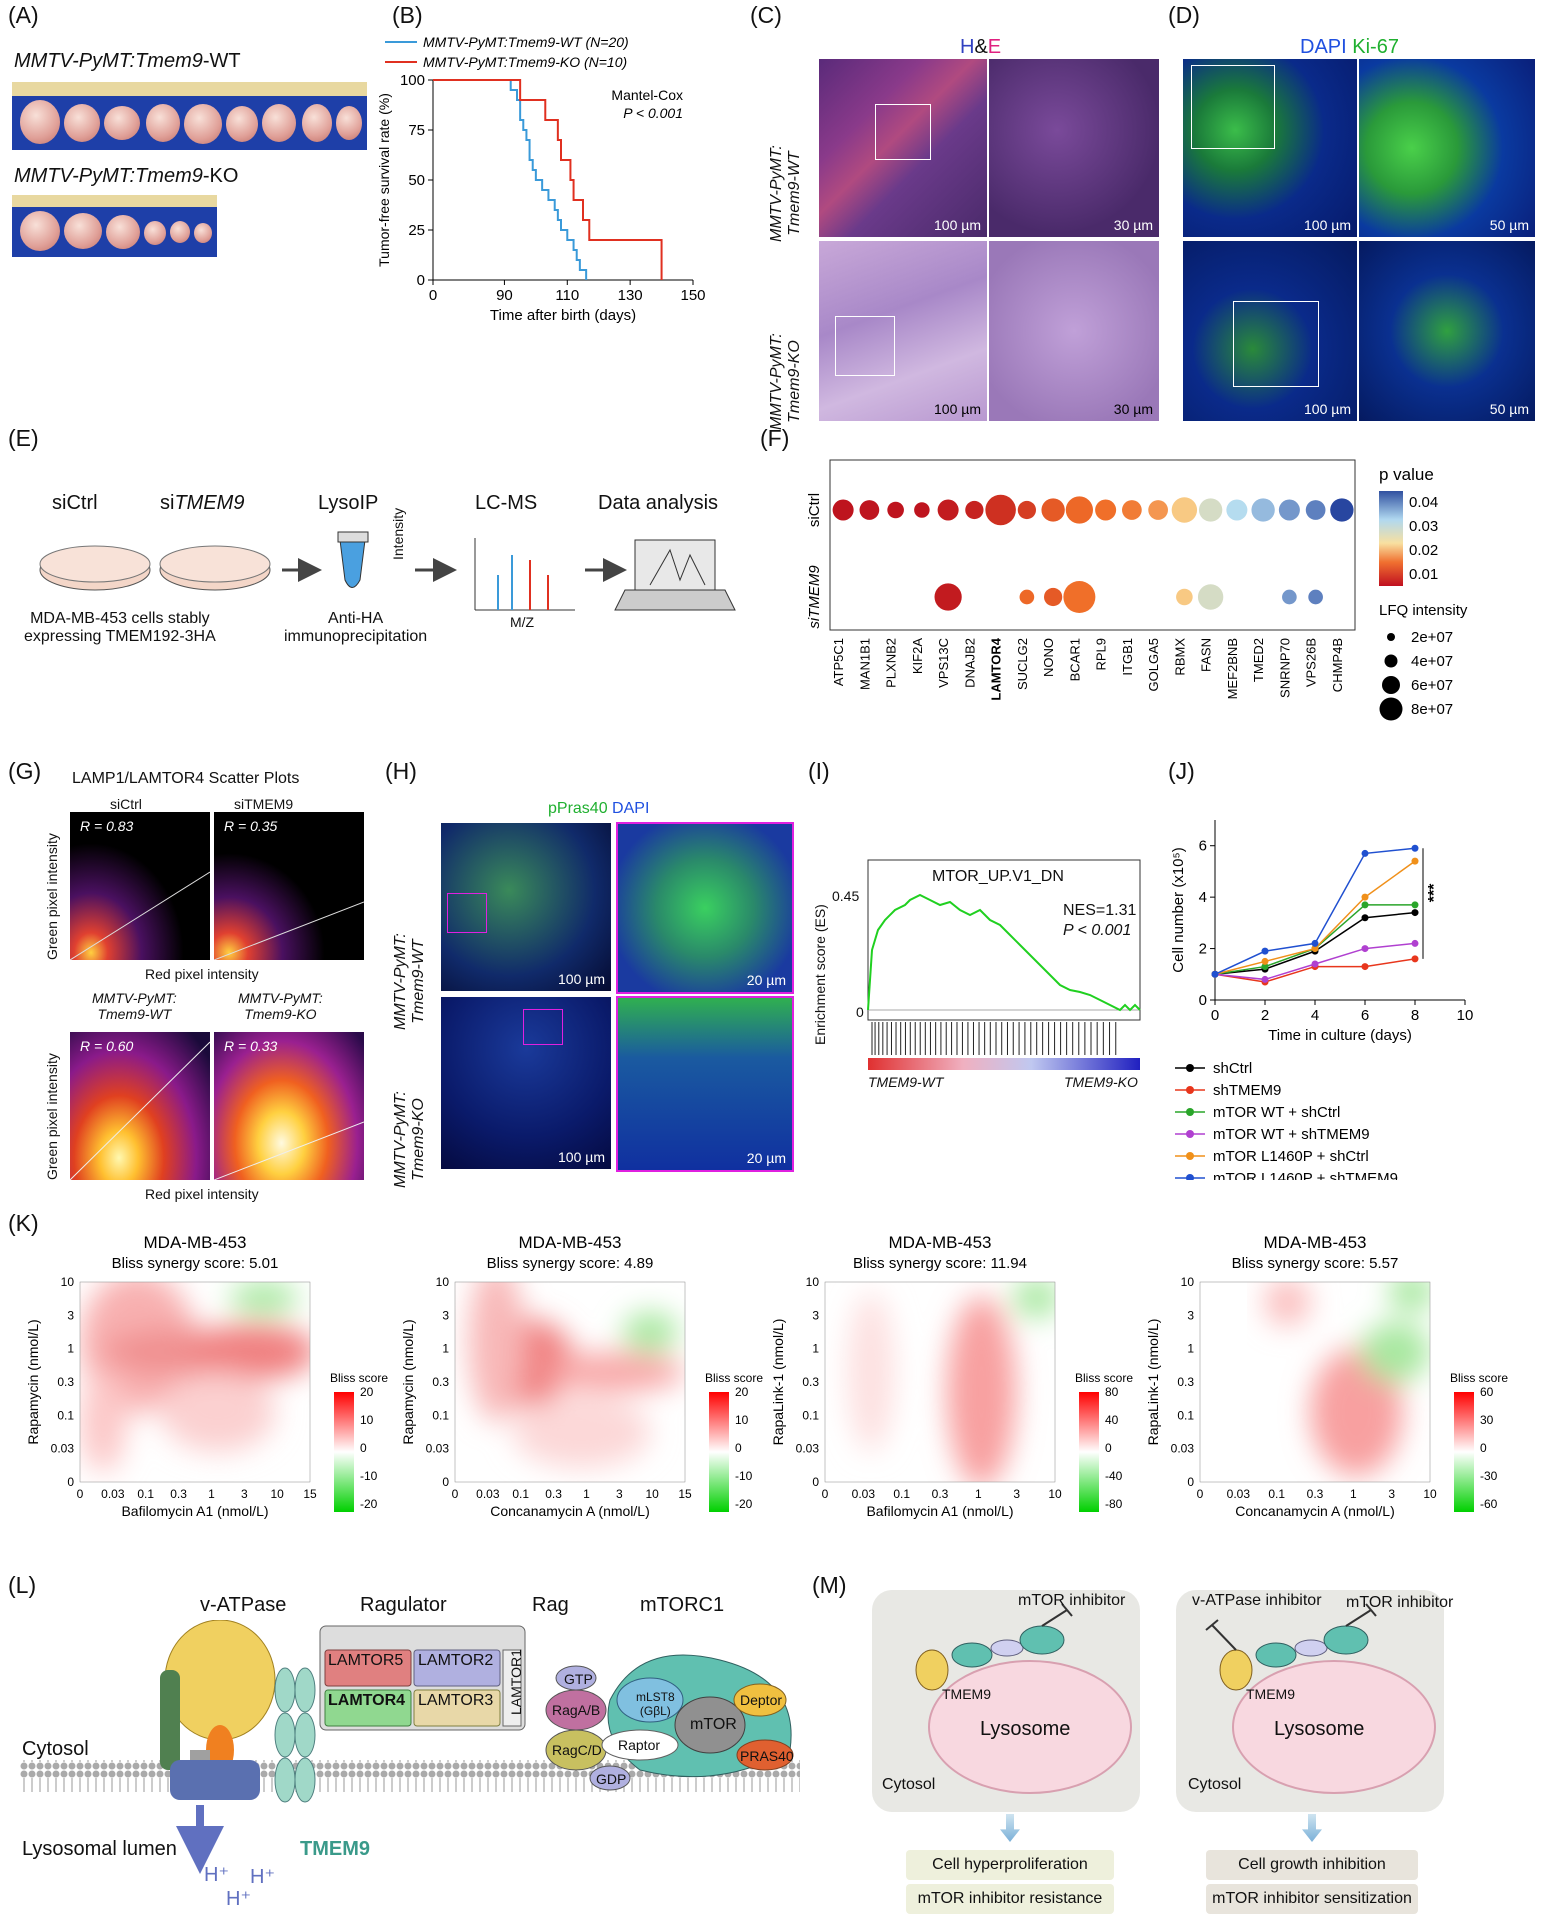 The width and height of the screenshot is (1542, 1918). What do you see at coordinates (23, 438) in the screenshot?
I see `panel-label-e: (E)` at bounding box center [23, 438].